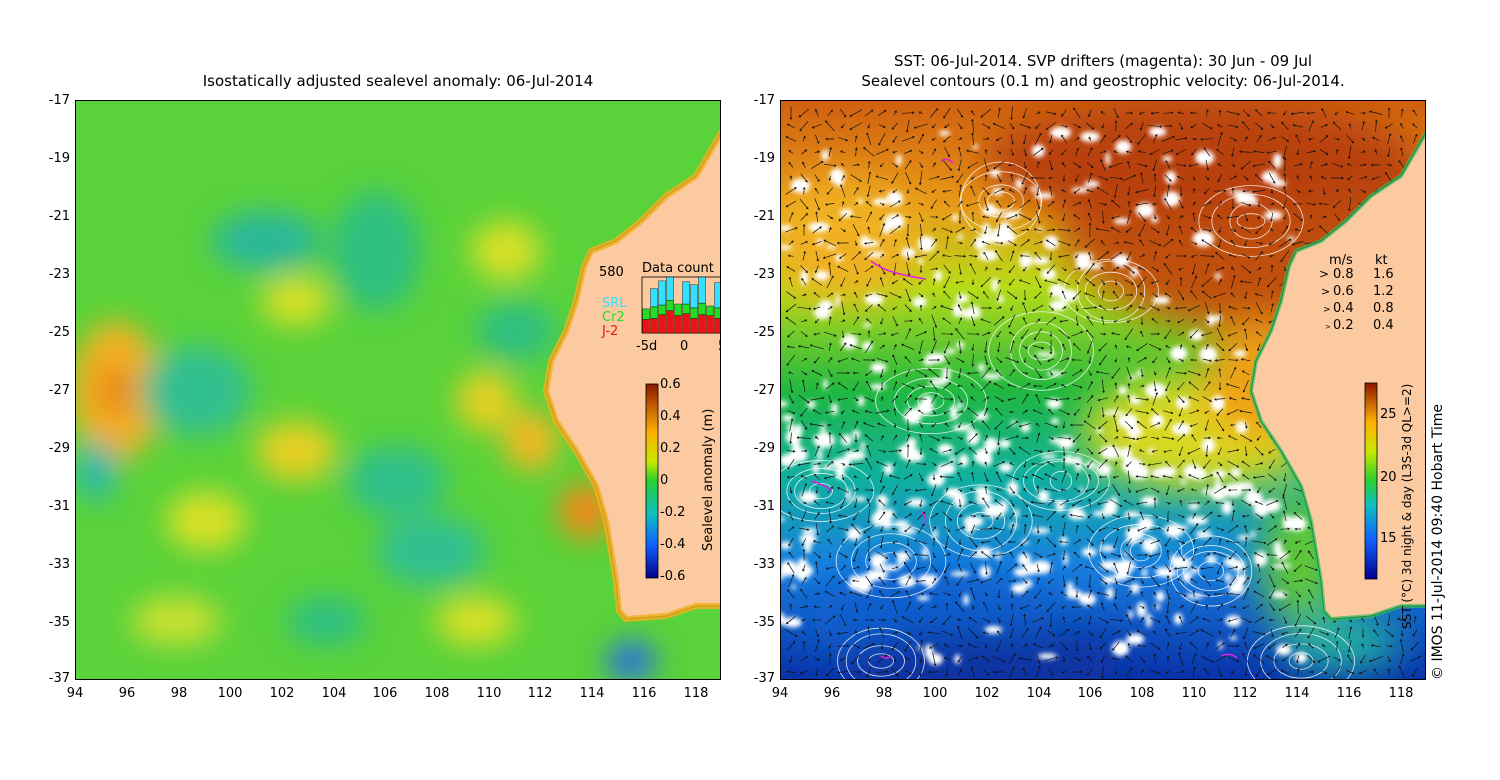 This screenshot has height=780, width=1500. I want to click on svg-text: 20, so click(1388, 477).